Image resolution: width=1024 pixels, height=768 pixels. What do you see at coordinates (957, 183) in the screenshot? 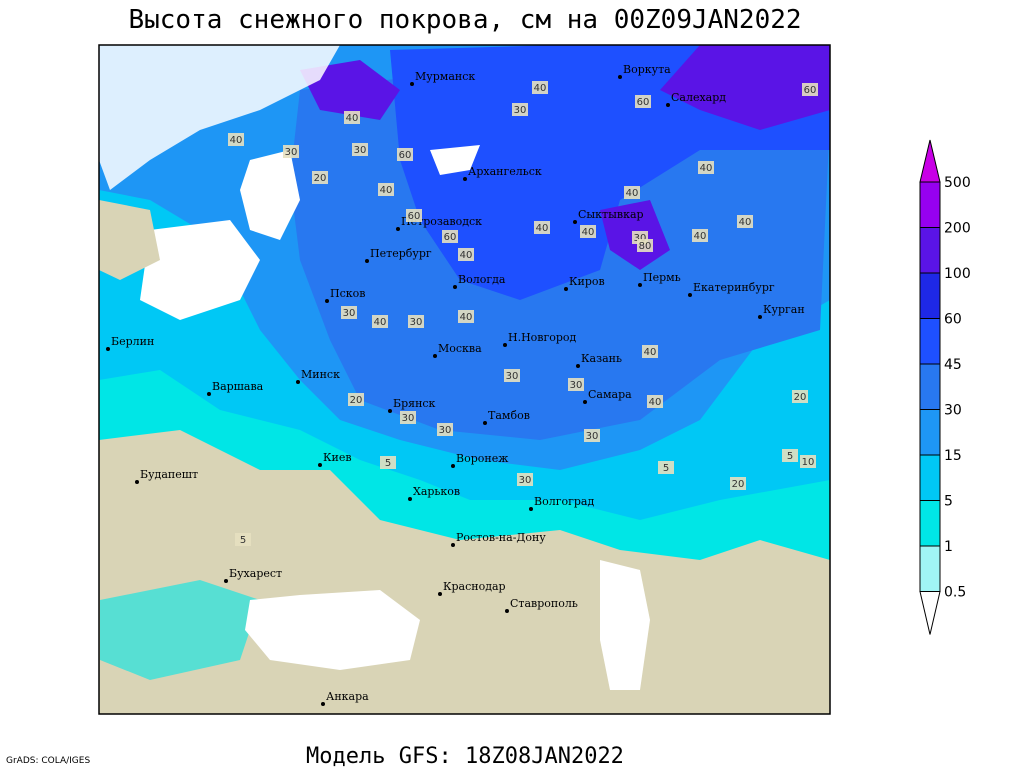
I see `colorbar-label: 500` at bounding box center [957, 183].